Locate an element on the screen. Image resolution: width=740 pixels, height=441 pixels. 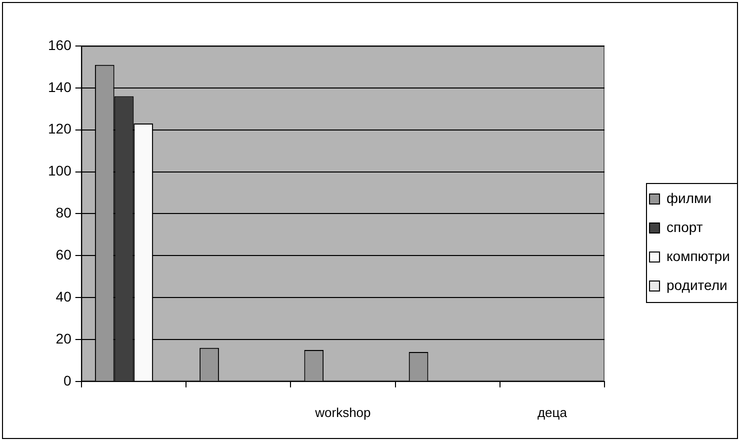
legend-label: компютри is located at coordinates (698, 256).